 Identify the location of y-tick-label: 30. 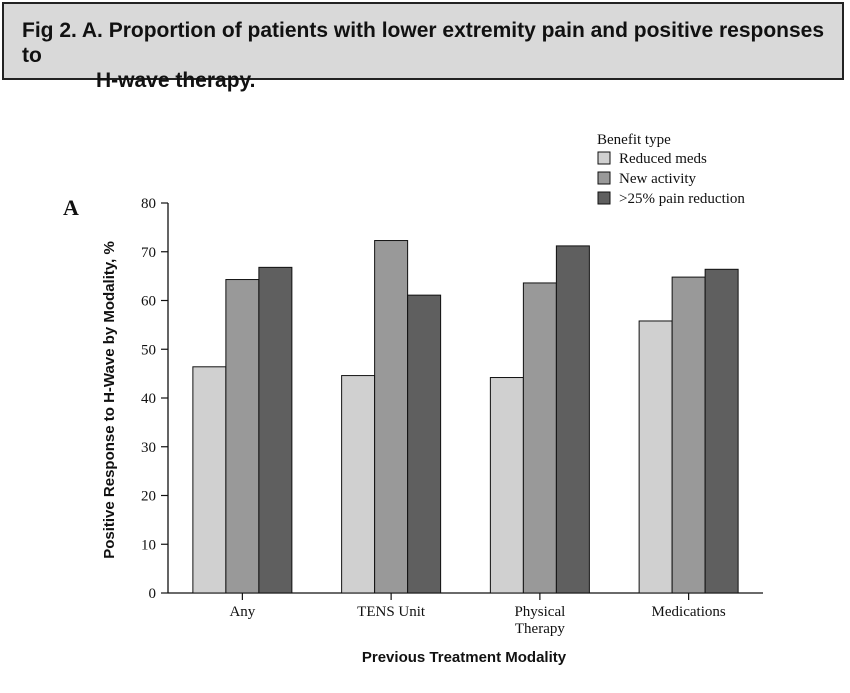
(148, 448).